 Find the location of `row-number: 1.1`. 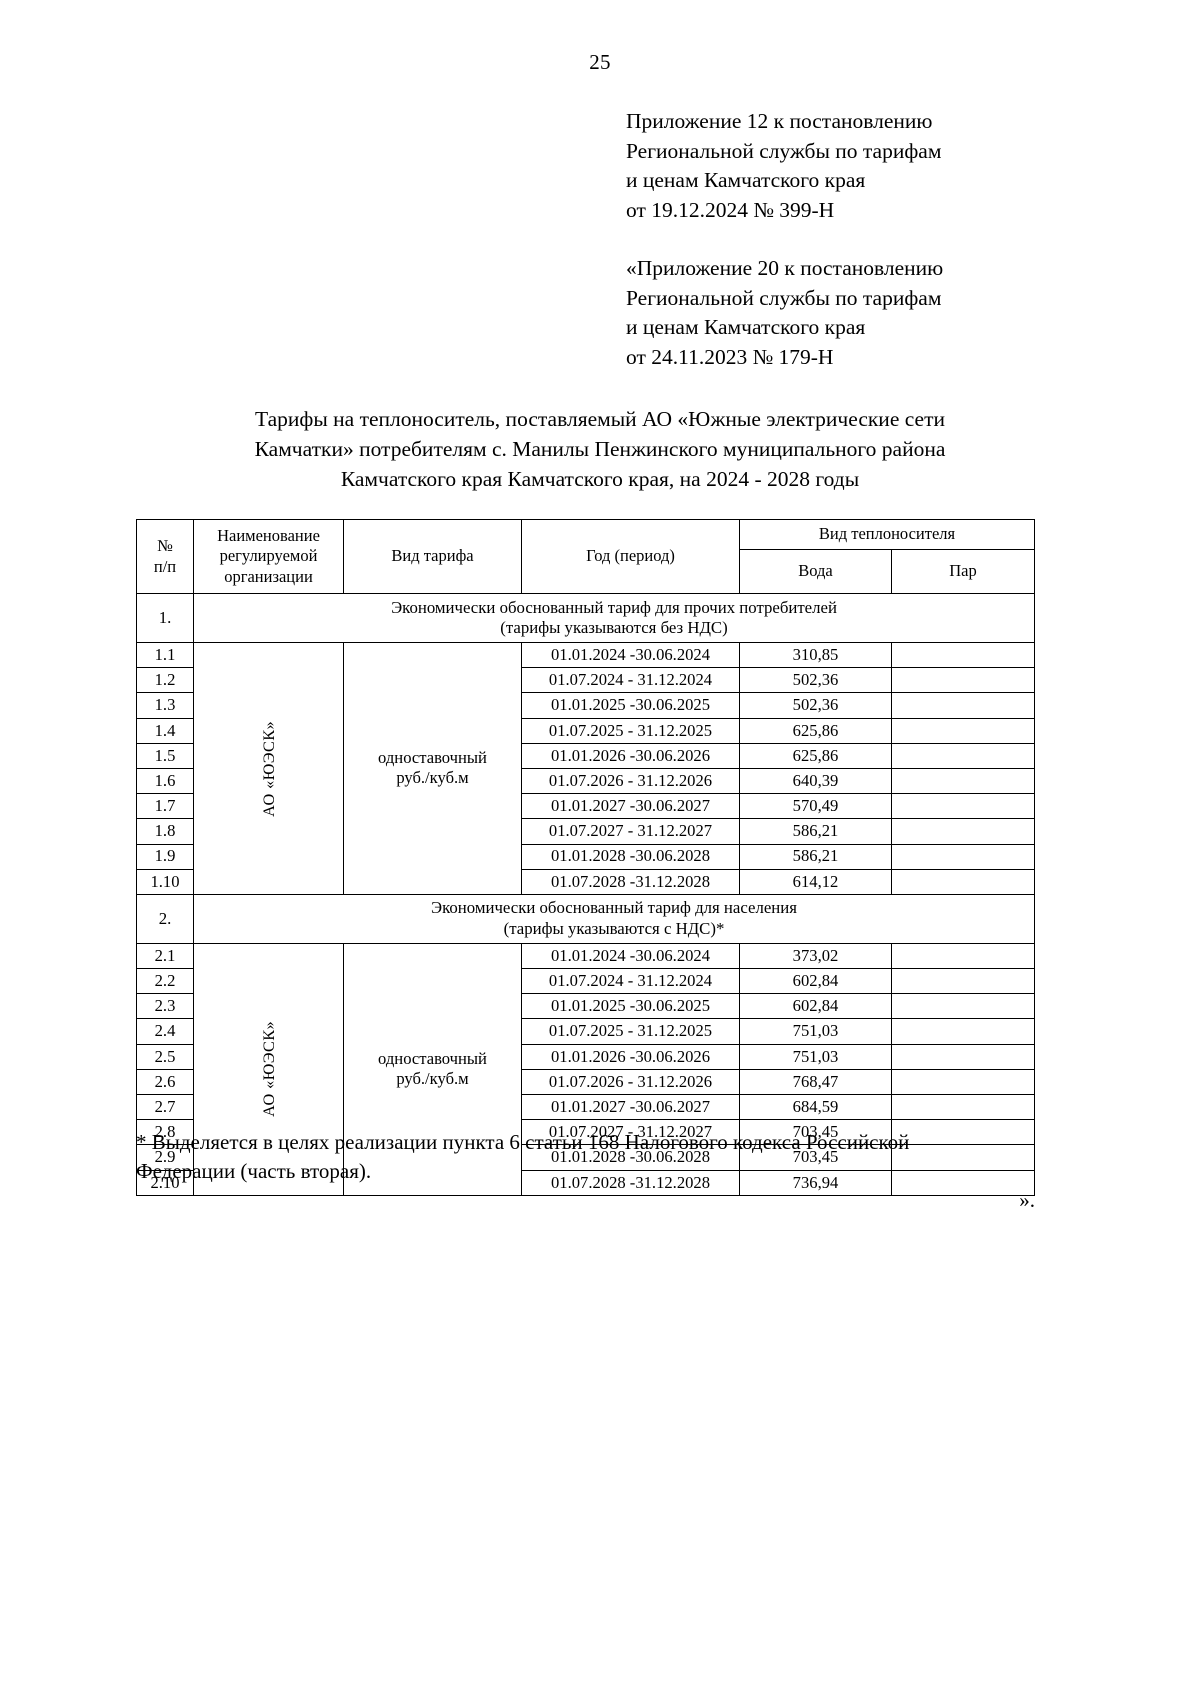

row-number: 1.1 is located at coordinates (165, 655).